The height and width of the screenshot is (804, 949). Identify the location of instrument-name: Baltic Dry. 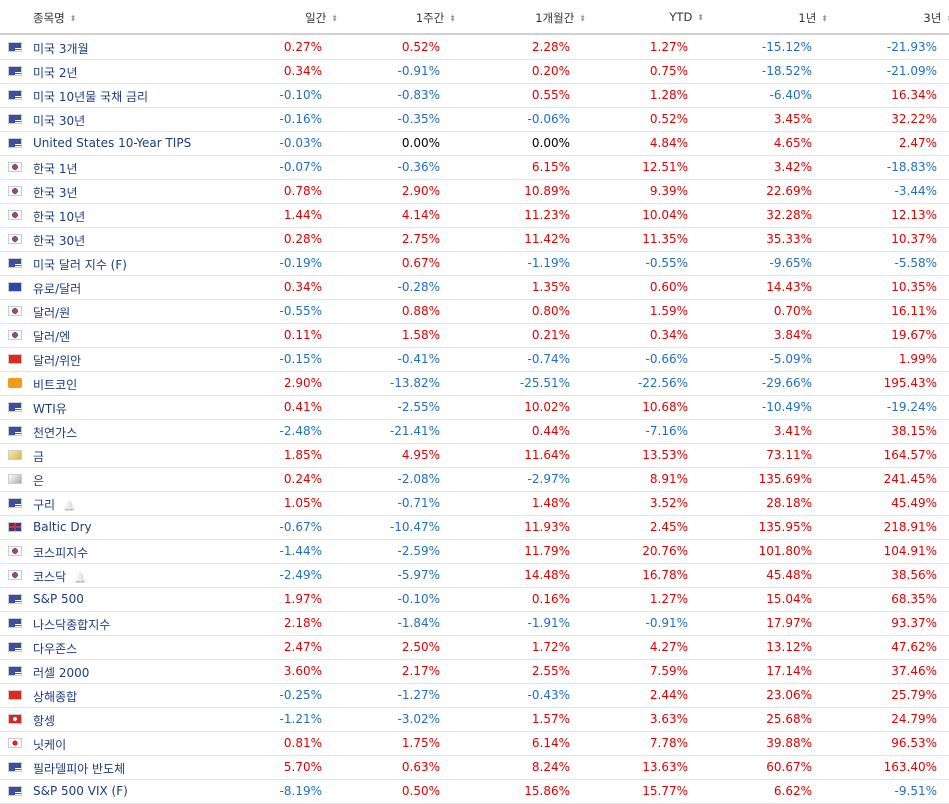
(62, 527).